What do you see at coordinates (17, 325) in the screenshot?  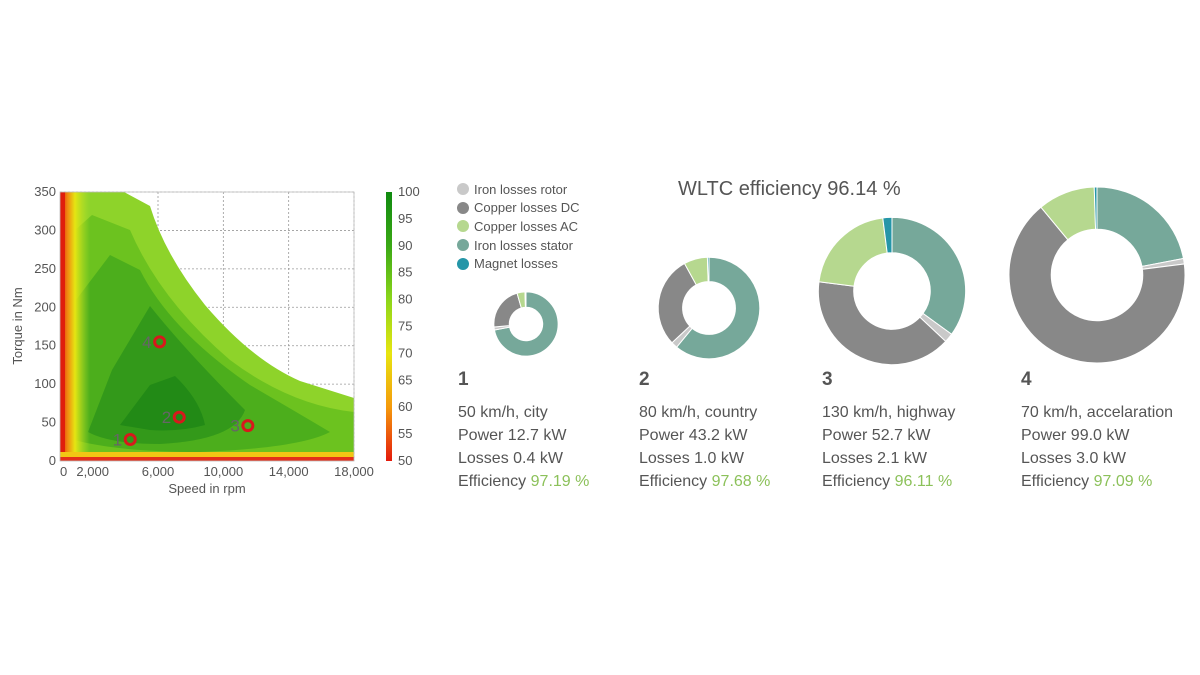 I see `y-axis-label: Torque in Nm` at bounding box center [17, 325].